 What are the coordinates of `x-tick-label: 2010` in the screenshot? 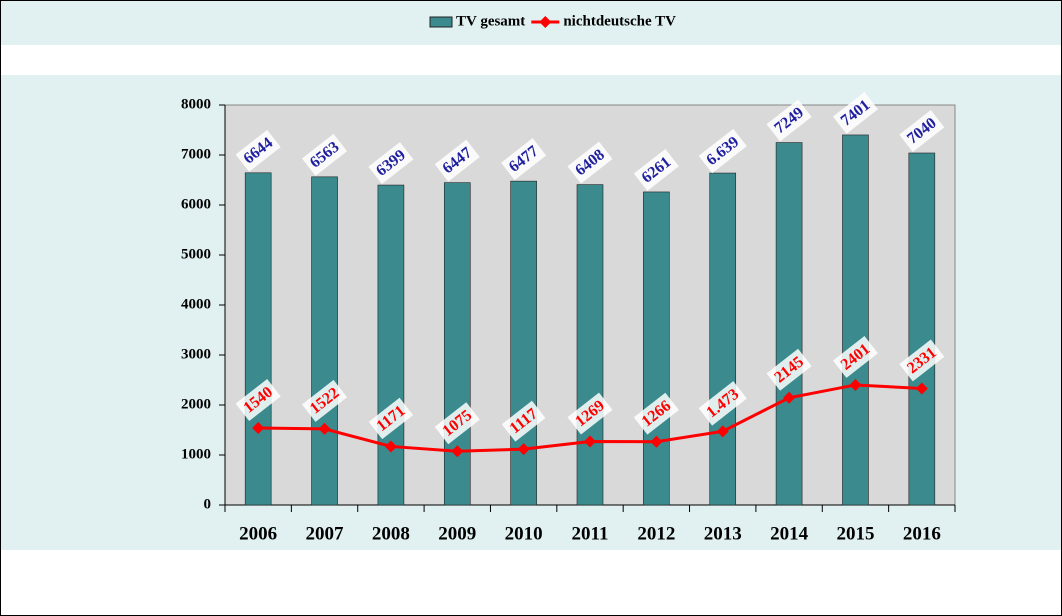 It's located at (524, 533).